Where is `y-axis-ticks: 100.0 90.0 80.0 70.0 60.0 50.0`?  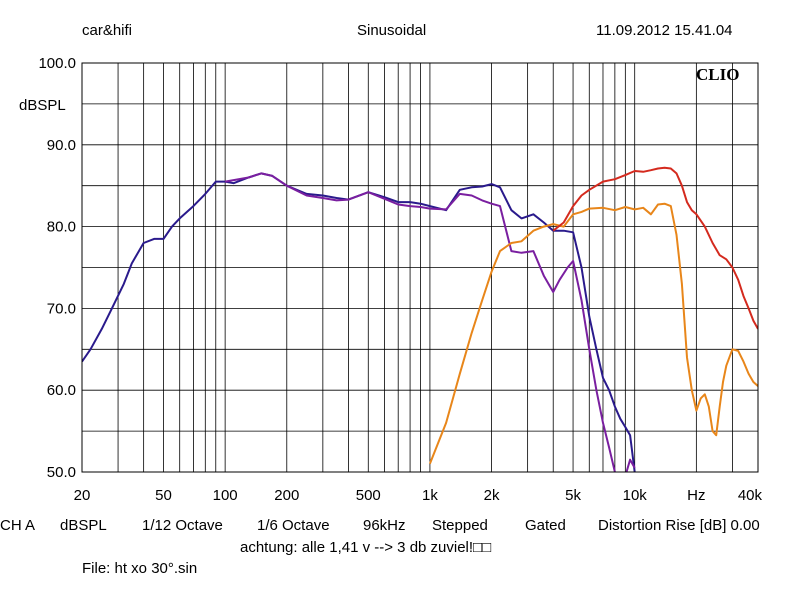 y-axis-ticks: 100.0 90.0 80.0 70.0 60.0 50.0 is located at coordinates (57, 268).